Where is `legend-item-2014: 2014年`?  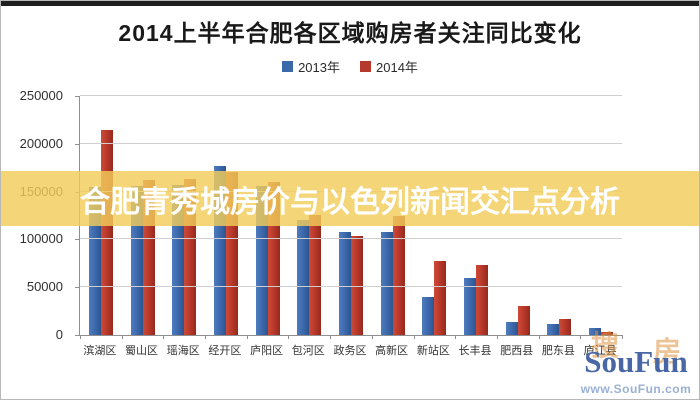
legend-item-2014: 2014年 is located at coordinates (389, 66).